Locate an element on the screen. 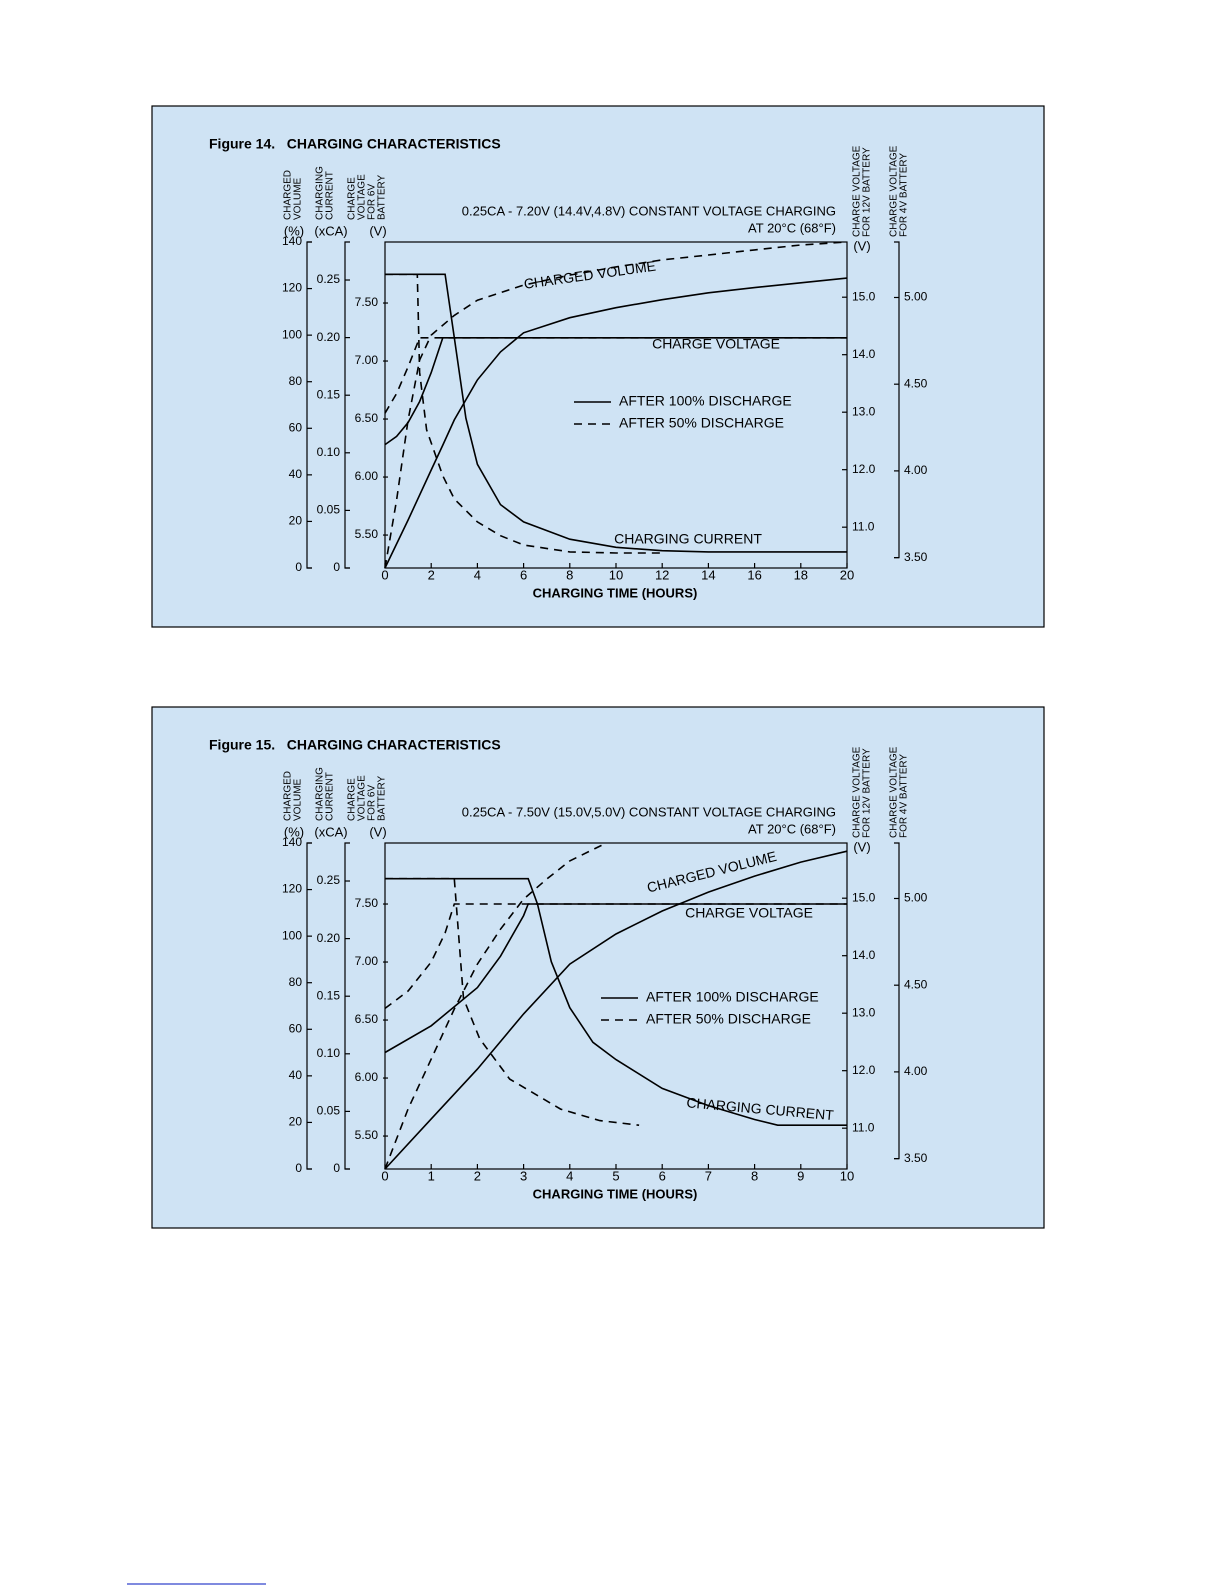  y-tick-label: 6.50 is located at coordinates (367, 1019).